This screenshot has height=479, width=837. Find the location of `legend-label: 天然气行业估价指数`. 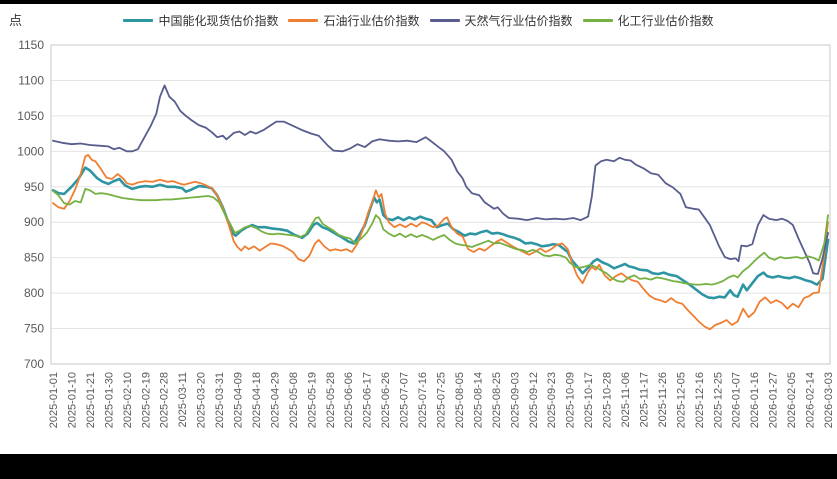

legend-label: 天然气行业估价指数 is located at coordinates (518, 21).